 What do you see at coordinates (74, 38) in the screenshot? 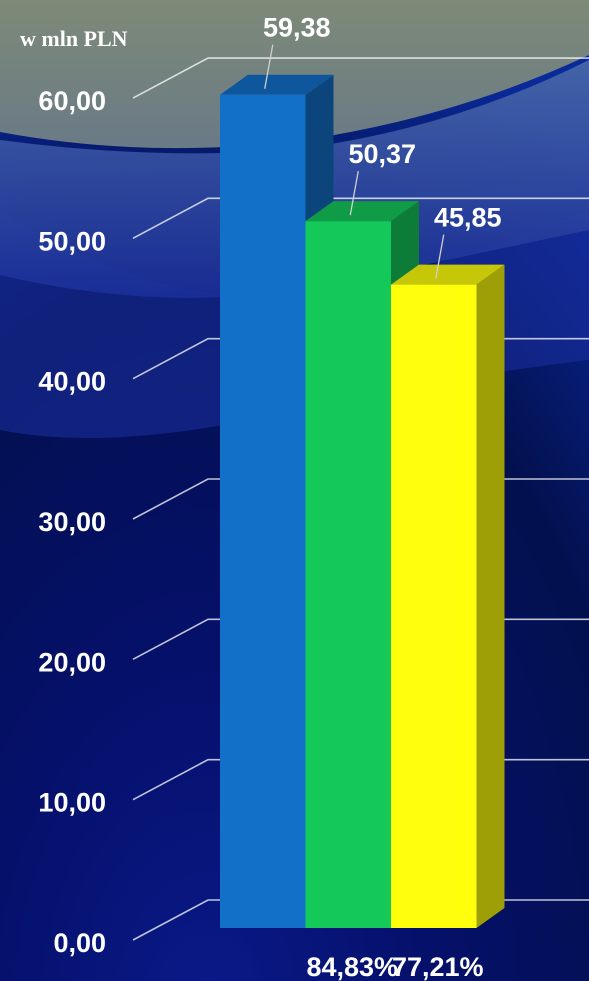
I see `unit-label: w mln PLN` at bounding box center [74, 38].